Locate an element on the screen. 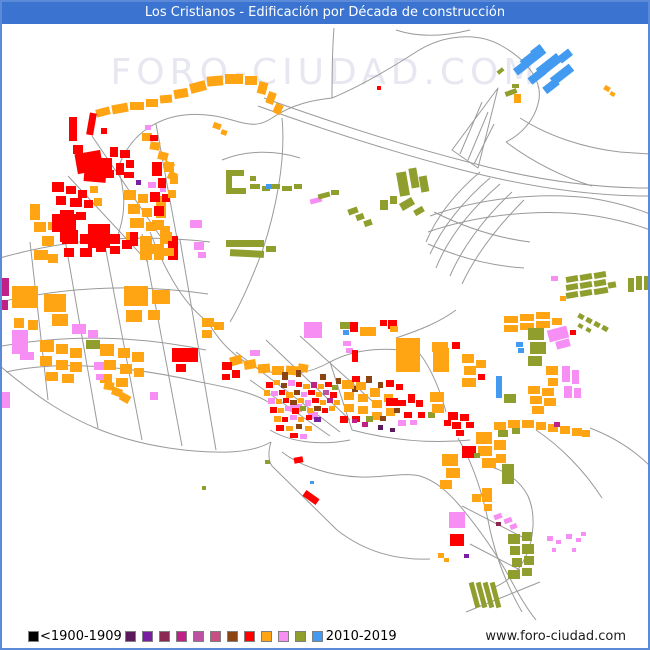 The width and height of the screenshot is (650, 650). website-link: www.foro-ciudad.com is located at coordinates (555, 636).